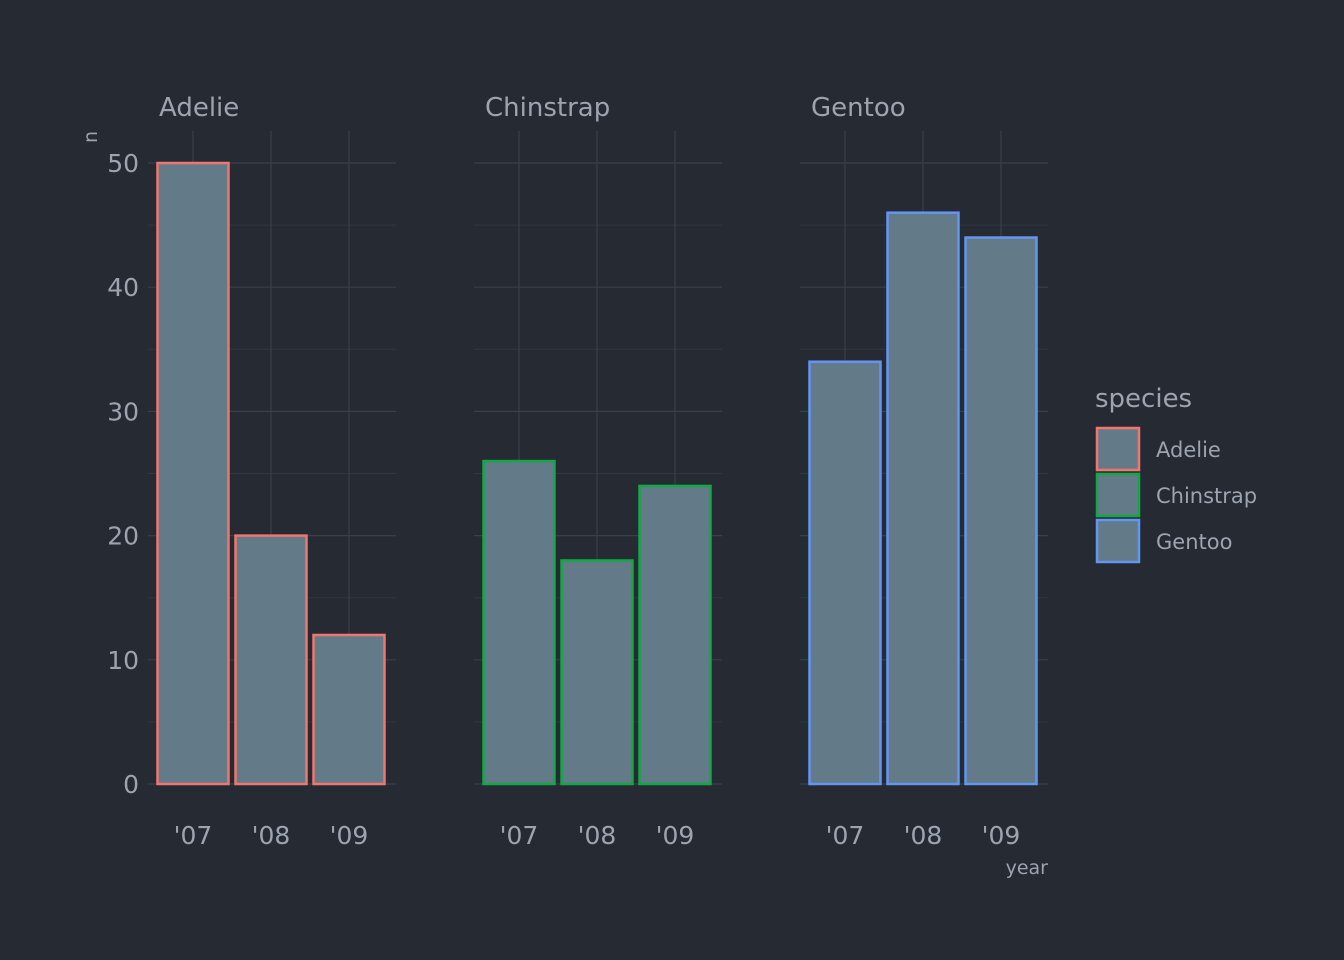 The height and width of the screenshot is (960, 1344). What do you see at coordinates (1206, 496) in the screenshot?
I see `legend-label-chinstrap: Chinstrap` at bounding box center [1206, 496].